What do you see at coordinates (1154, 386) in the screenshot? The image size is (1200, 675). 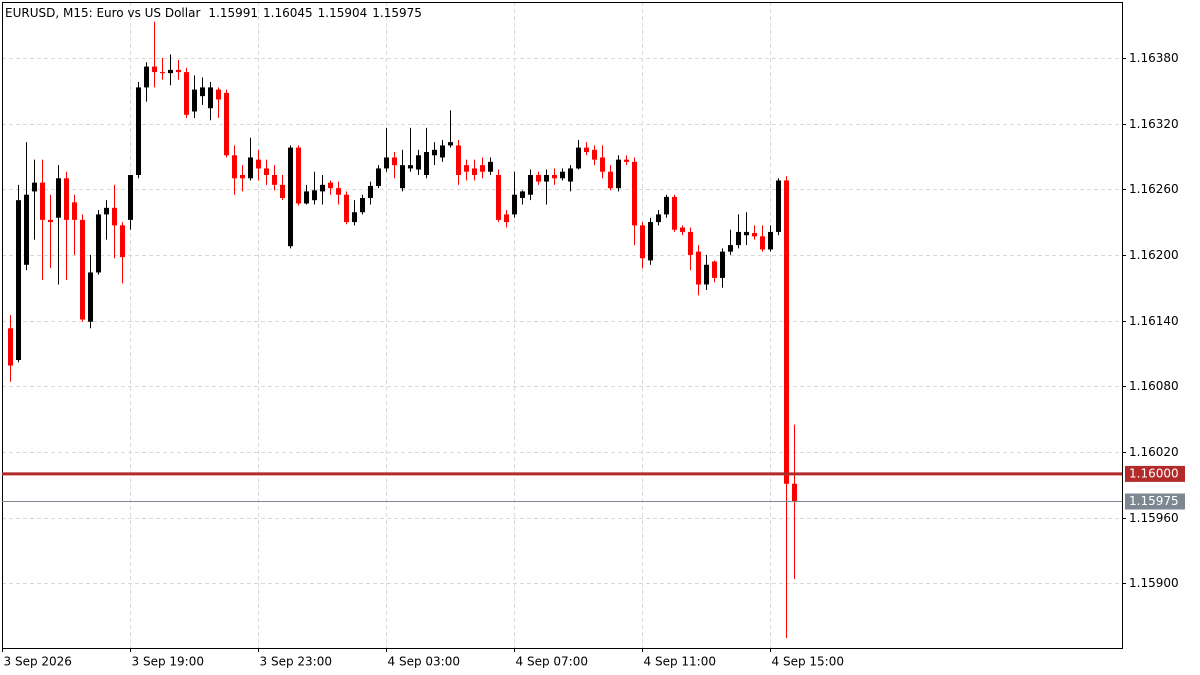 I see `y-tick-label: 1.16080` at bounding box center [1154, 386].